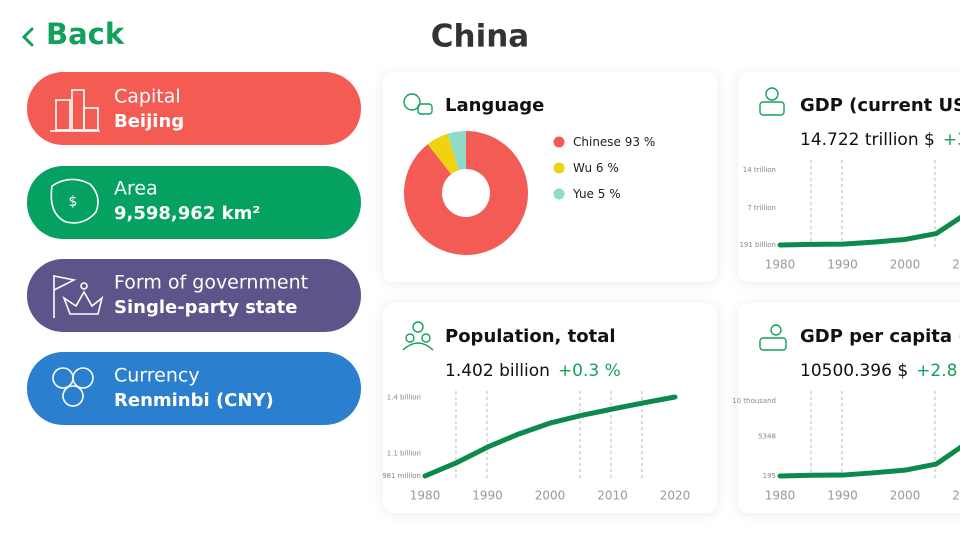  Describe the element at coordinates (597, 142) in the screenshot. I see `legend-name: Chinese` at that location.